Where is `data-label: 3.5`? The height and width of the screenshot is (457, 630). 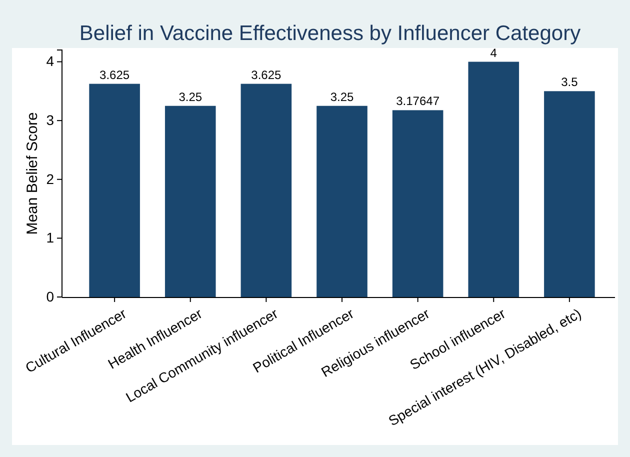 data-label: 3.5 is located at coordinates (569, 82).